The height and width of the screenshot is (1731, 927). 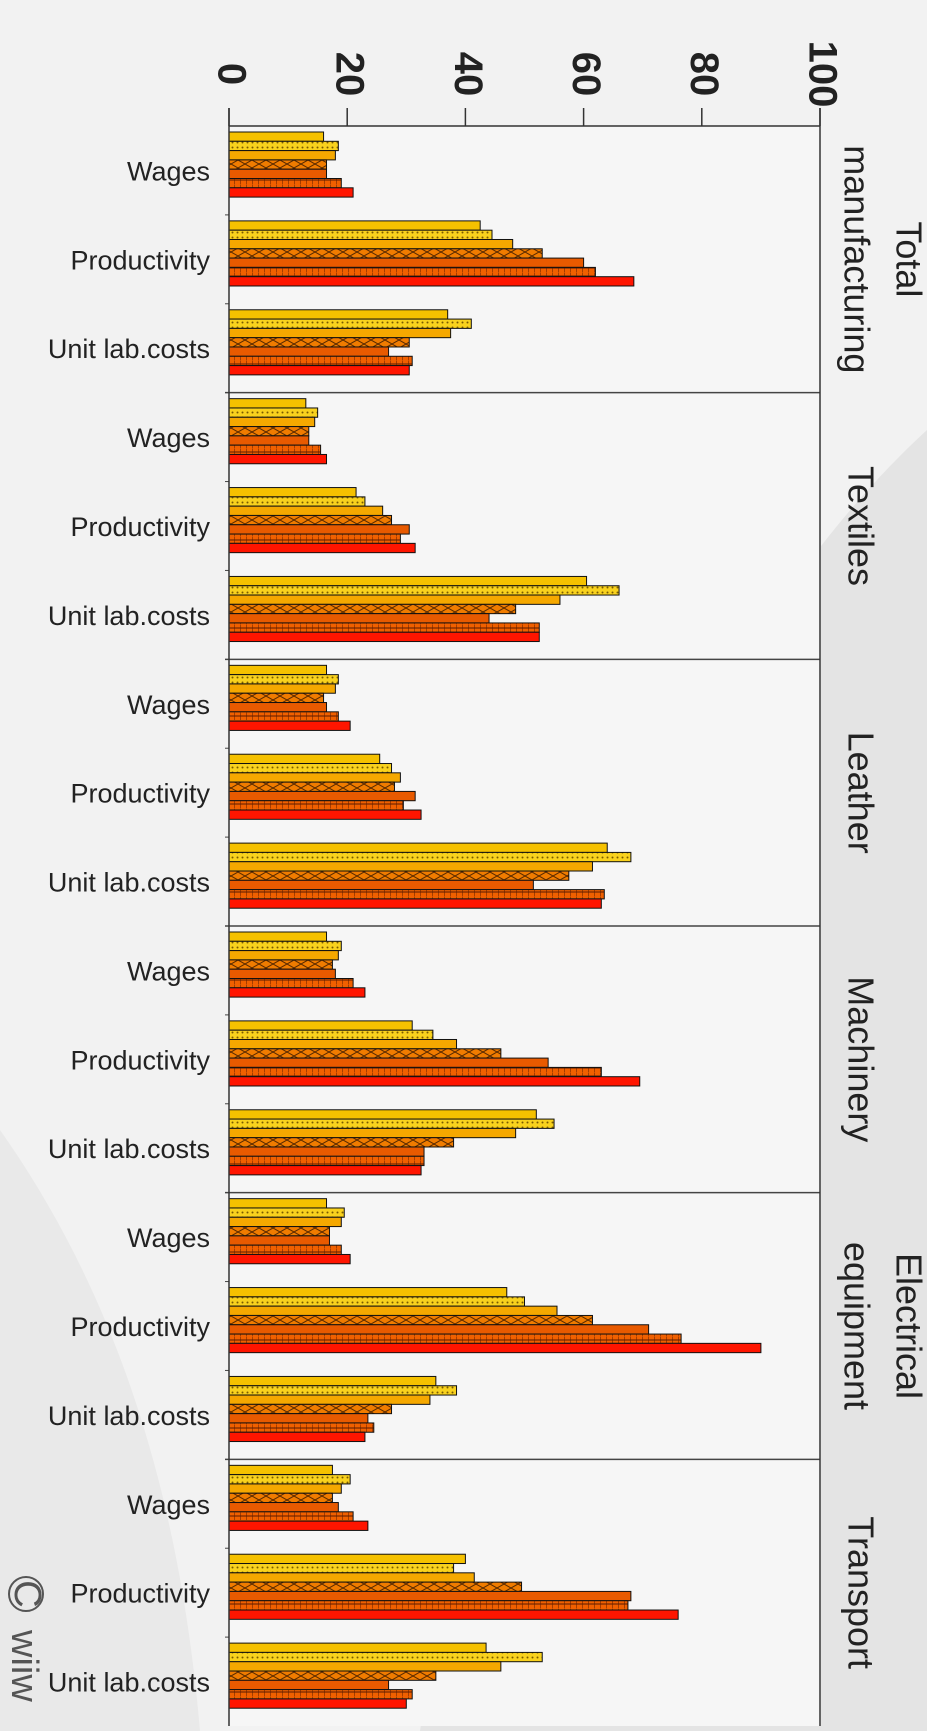 I want to click on sector-label: equipment, so click(x=856, y=1326).